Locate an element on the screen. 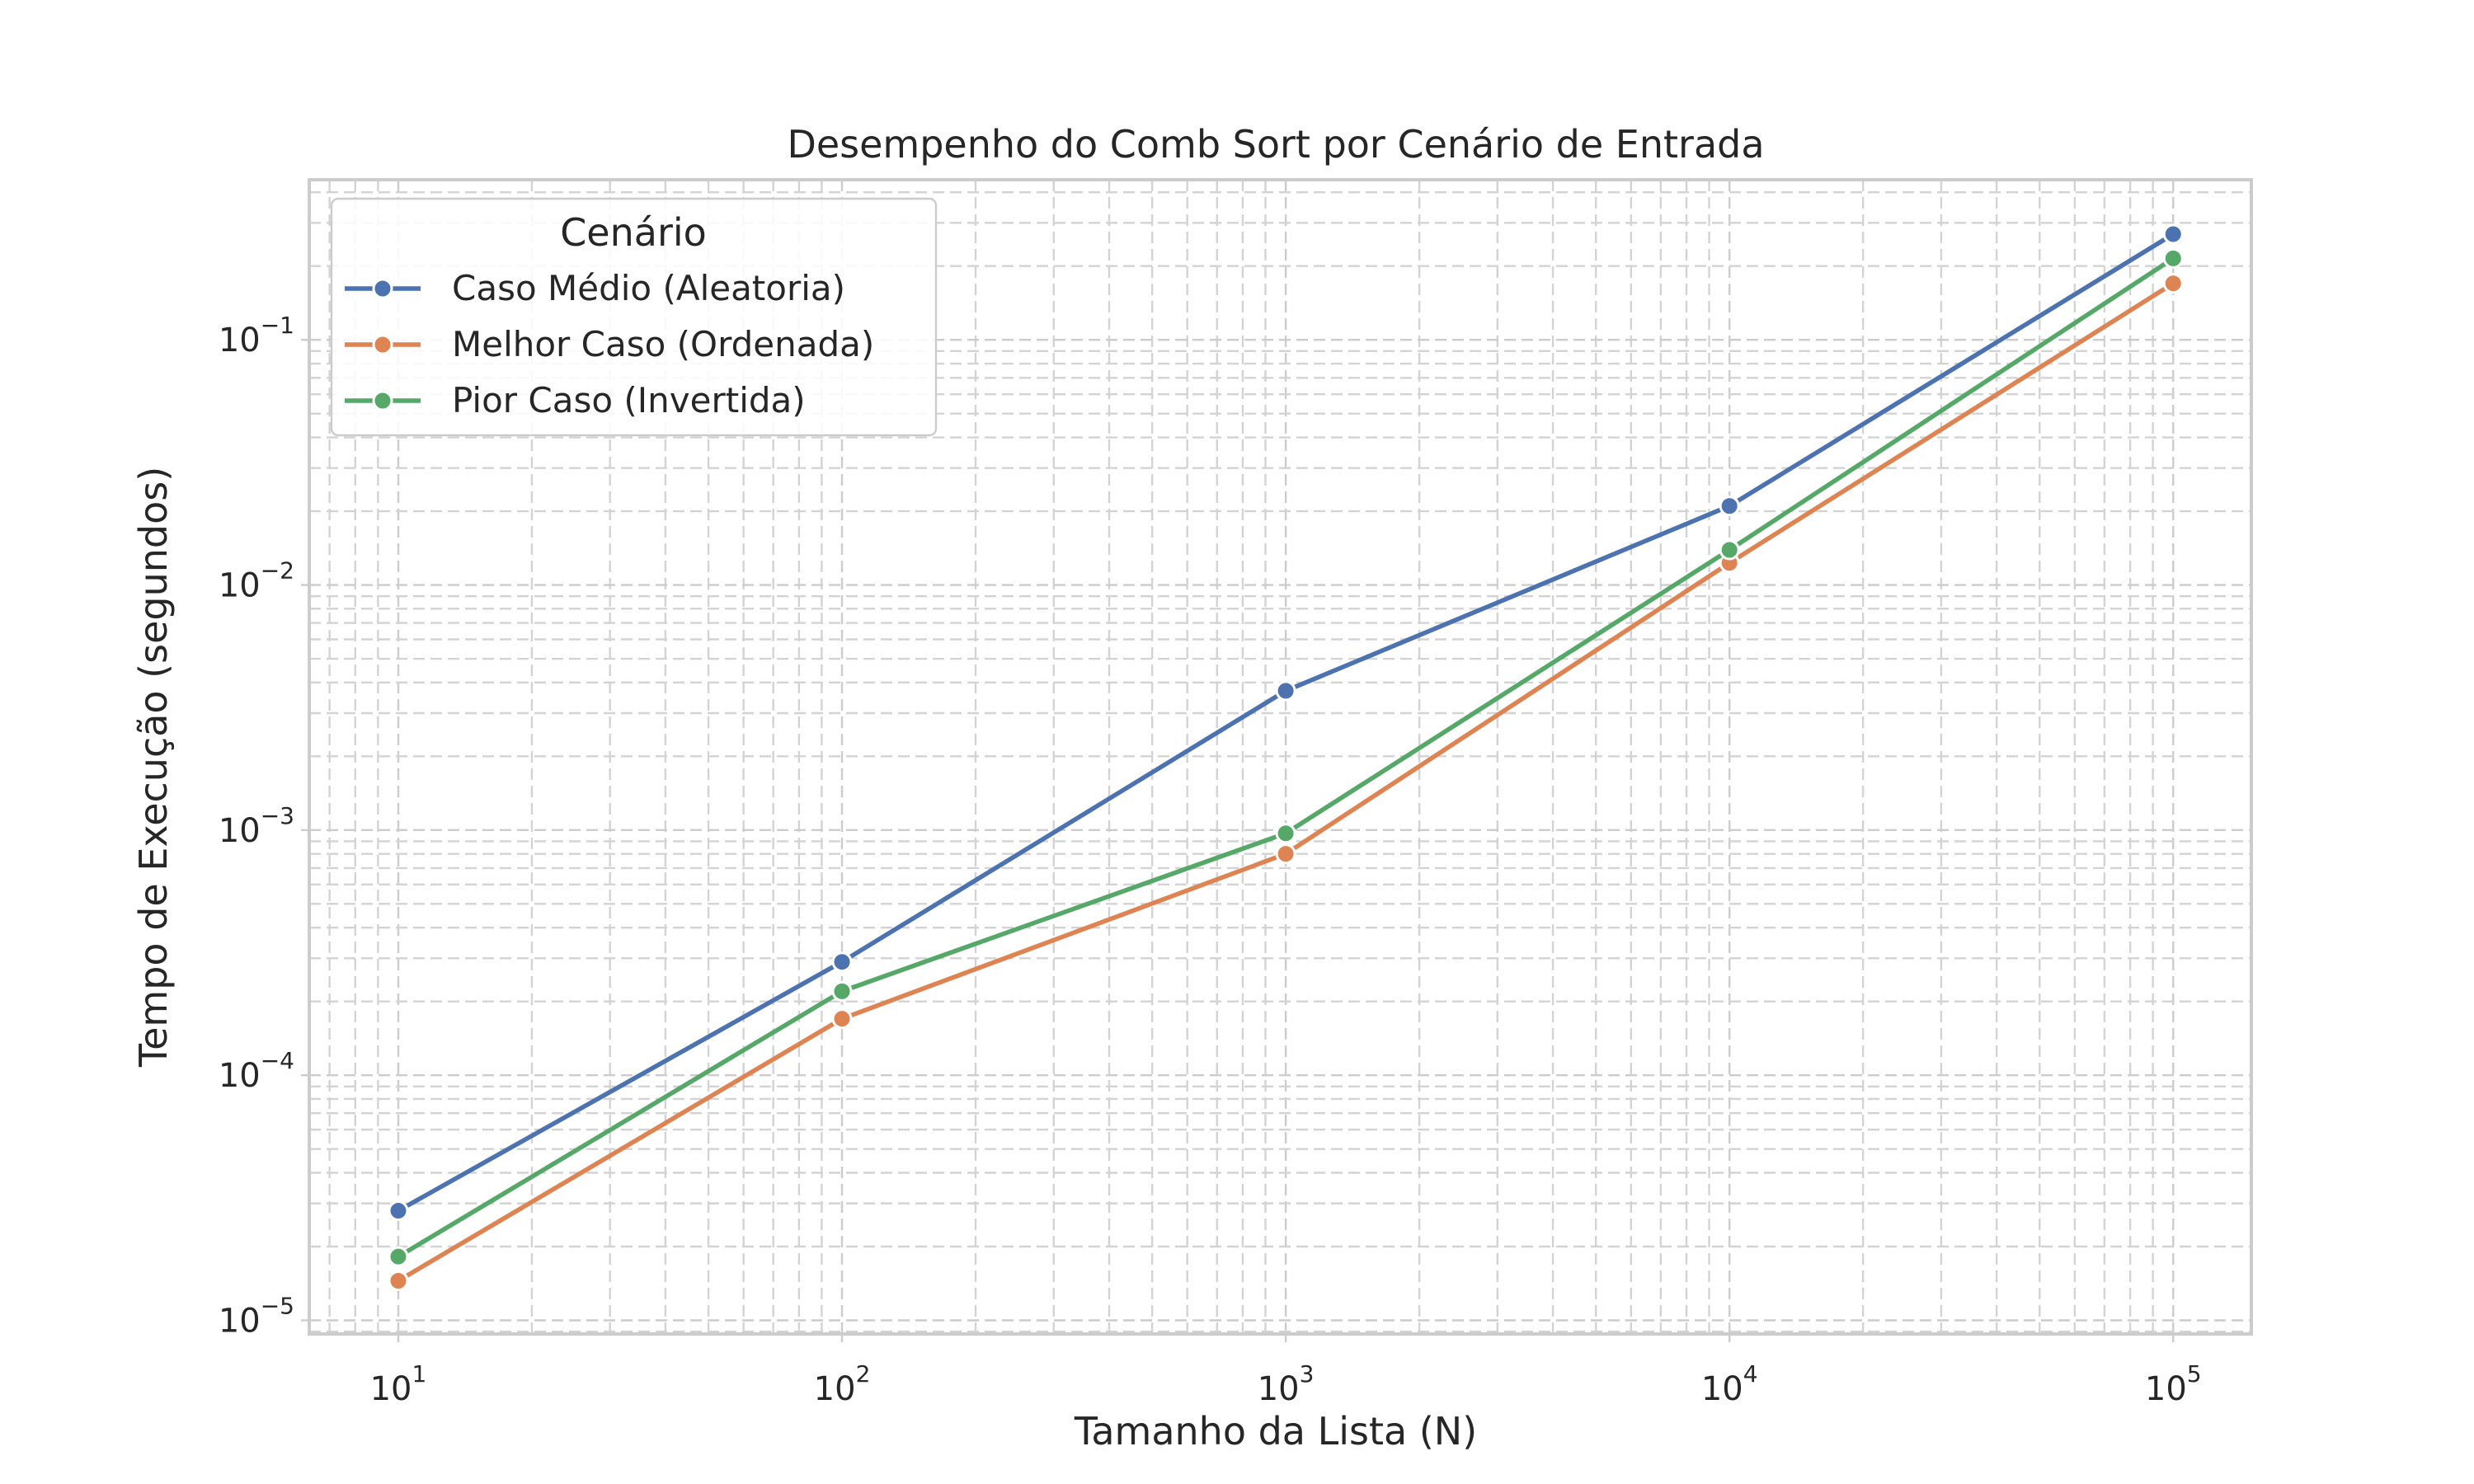  legend-item: Melhor Caso (Ordenada) is located at coordinates (609, 344).